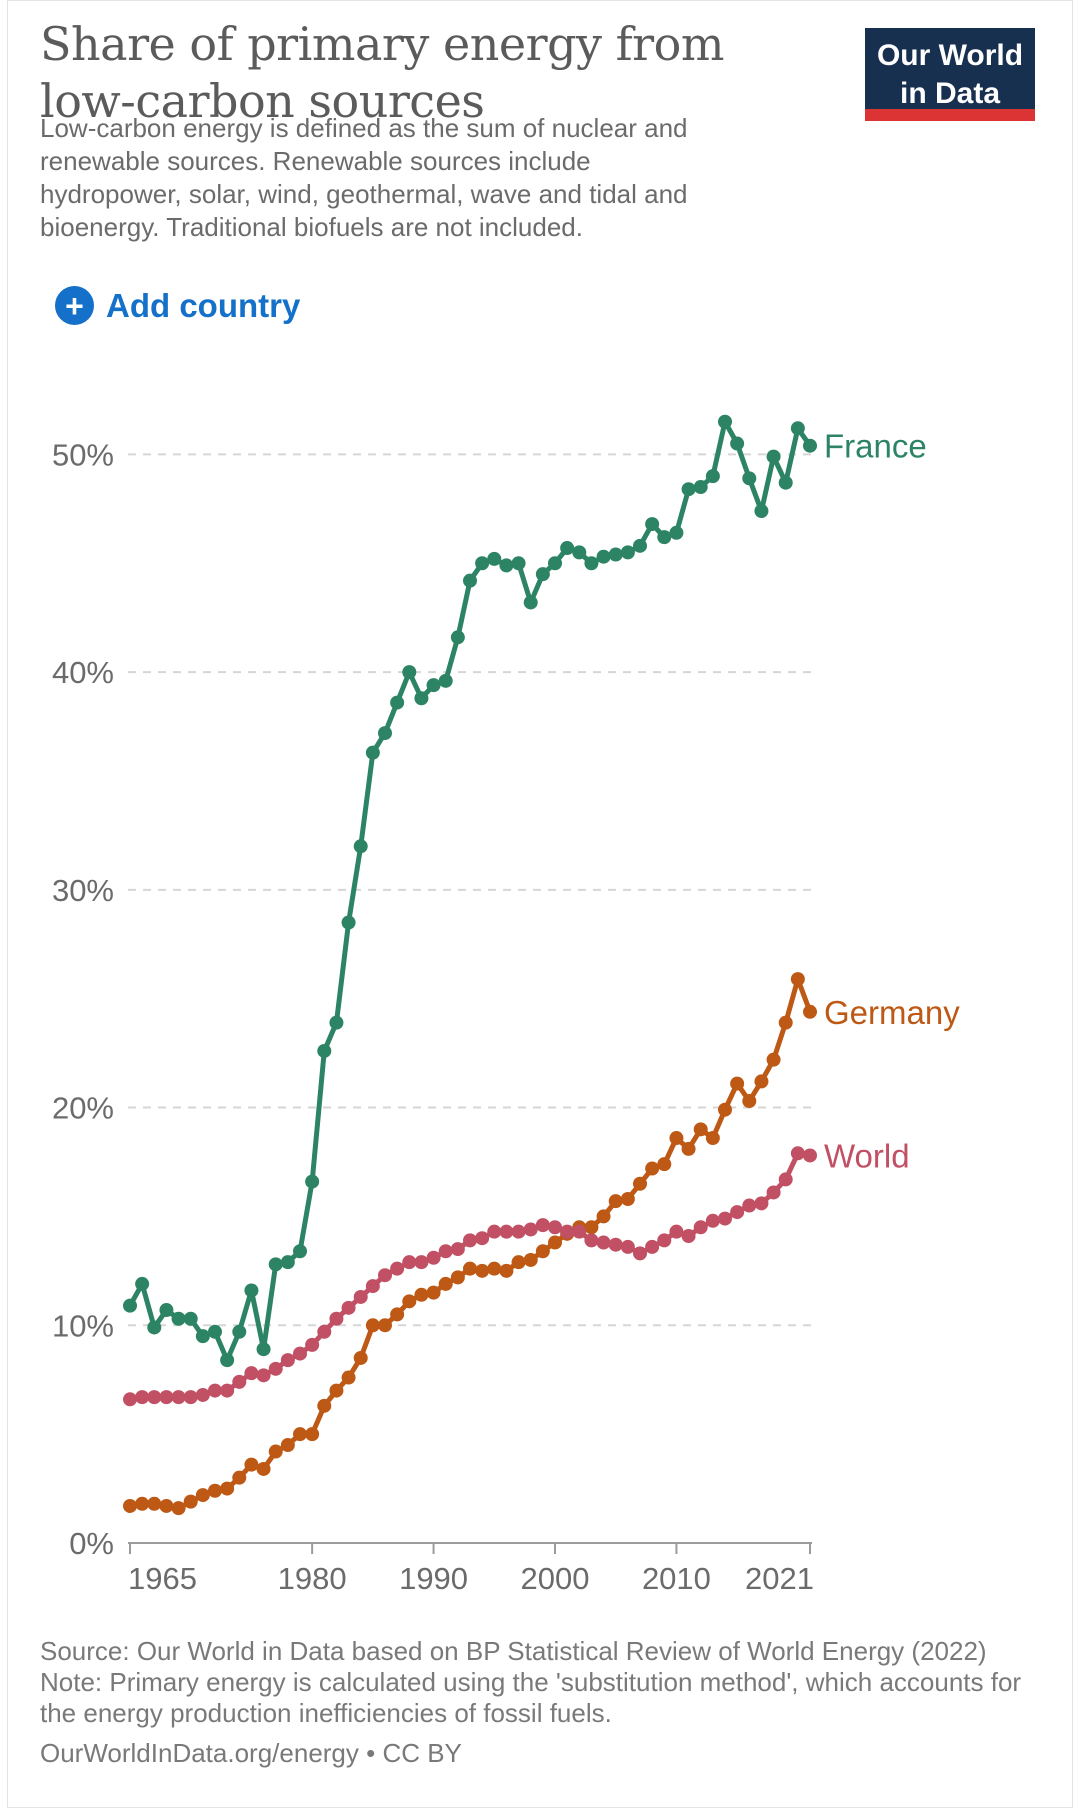  What do you see at coordinates (506, 565) in the screenshot?
I see `data-point-france-1996` at bounding box center [506, 565].